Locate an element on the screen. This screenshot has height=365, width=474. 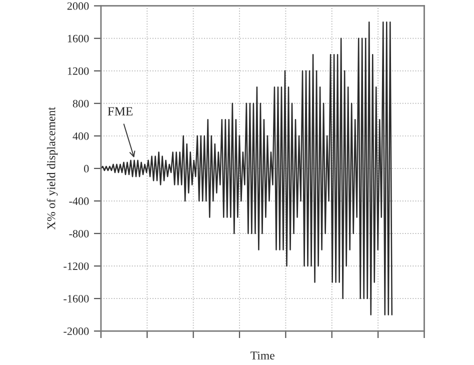
annotation: FME is located at coordinates (120, 111).